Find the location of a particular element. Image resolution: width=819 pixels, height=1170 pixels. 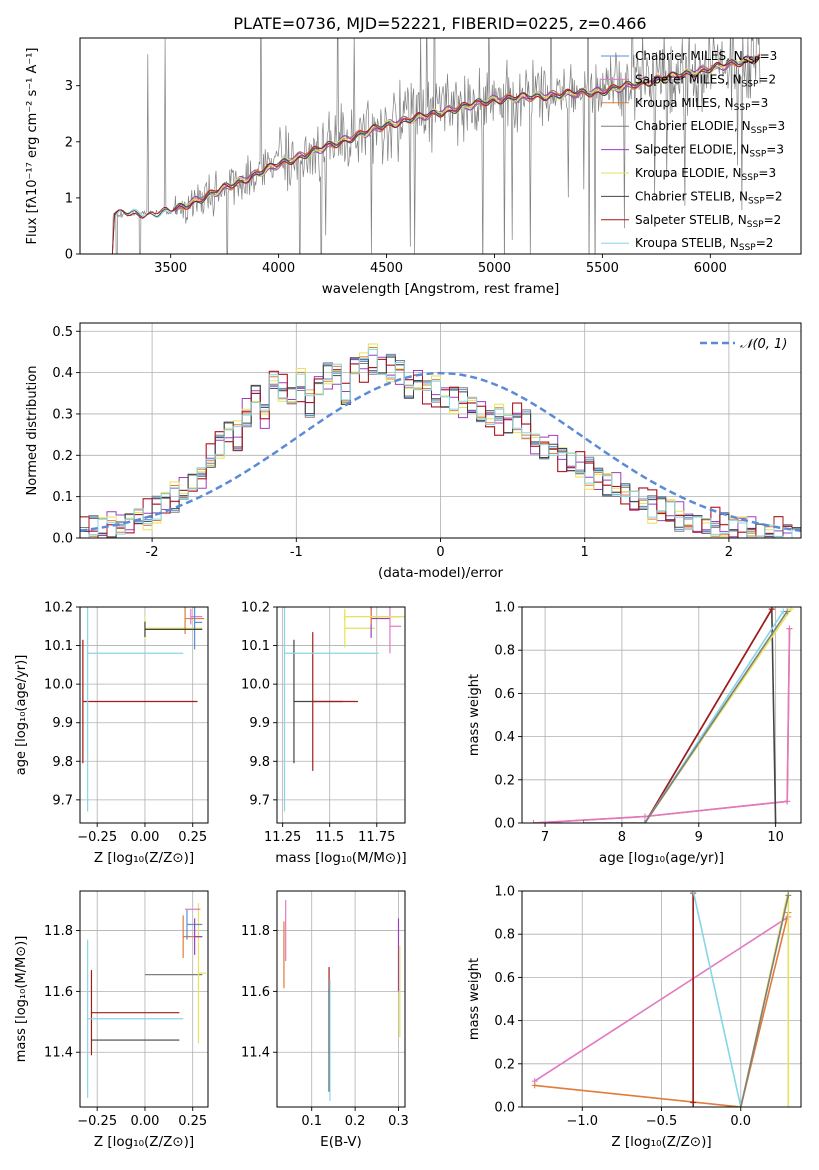

legend-label: Salpeter ELODIE, N is located at coordinates (692, 150).